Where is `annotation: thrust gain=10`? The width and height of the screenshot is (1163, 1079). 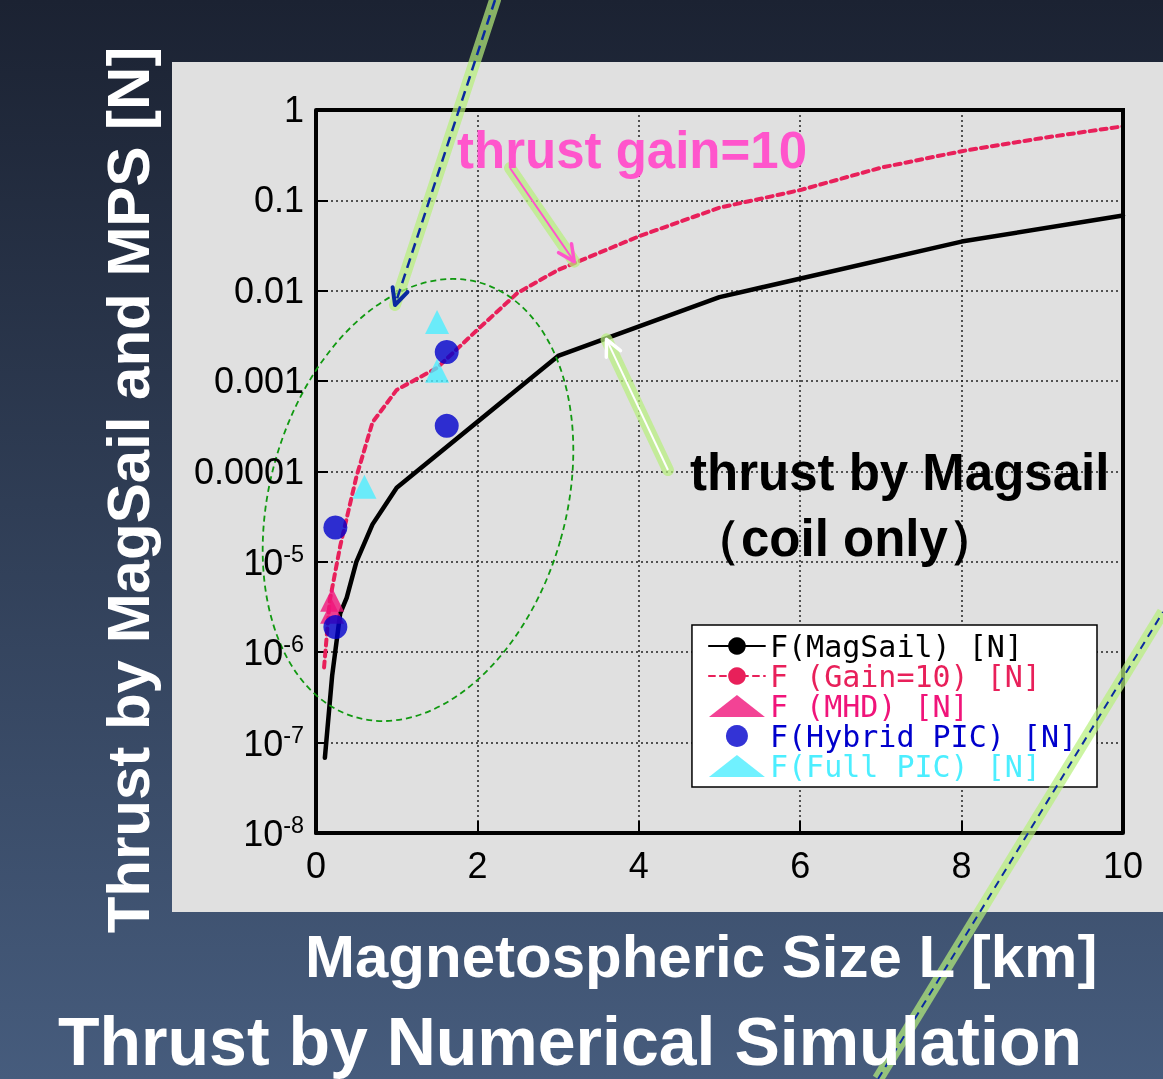
annotation: thrust gain=10 is located at coordinates (632, 151).